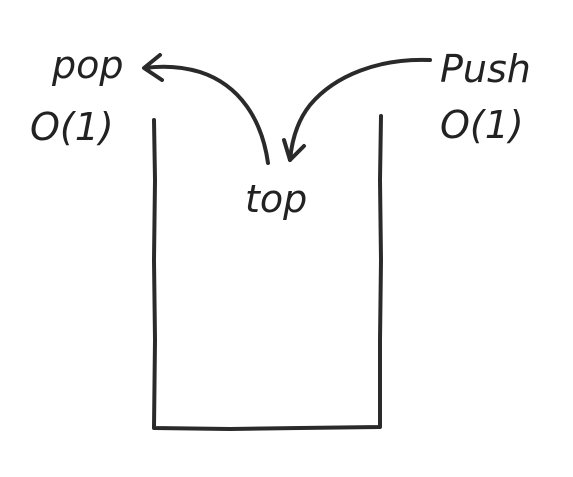  Describe the element at coordinates (485, 69) in the screenshot. I see `push-label: Push` at that location.